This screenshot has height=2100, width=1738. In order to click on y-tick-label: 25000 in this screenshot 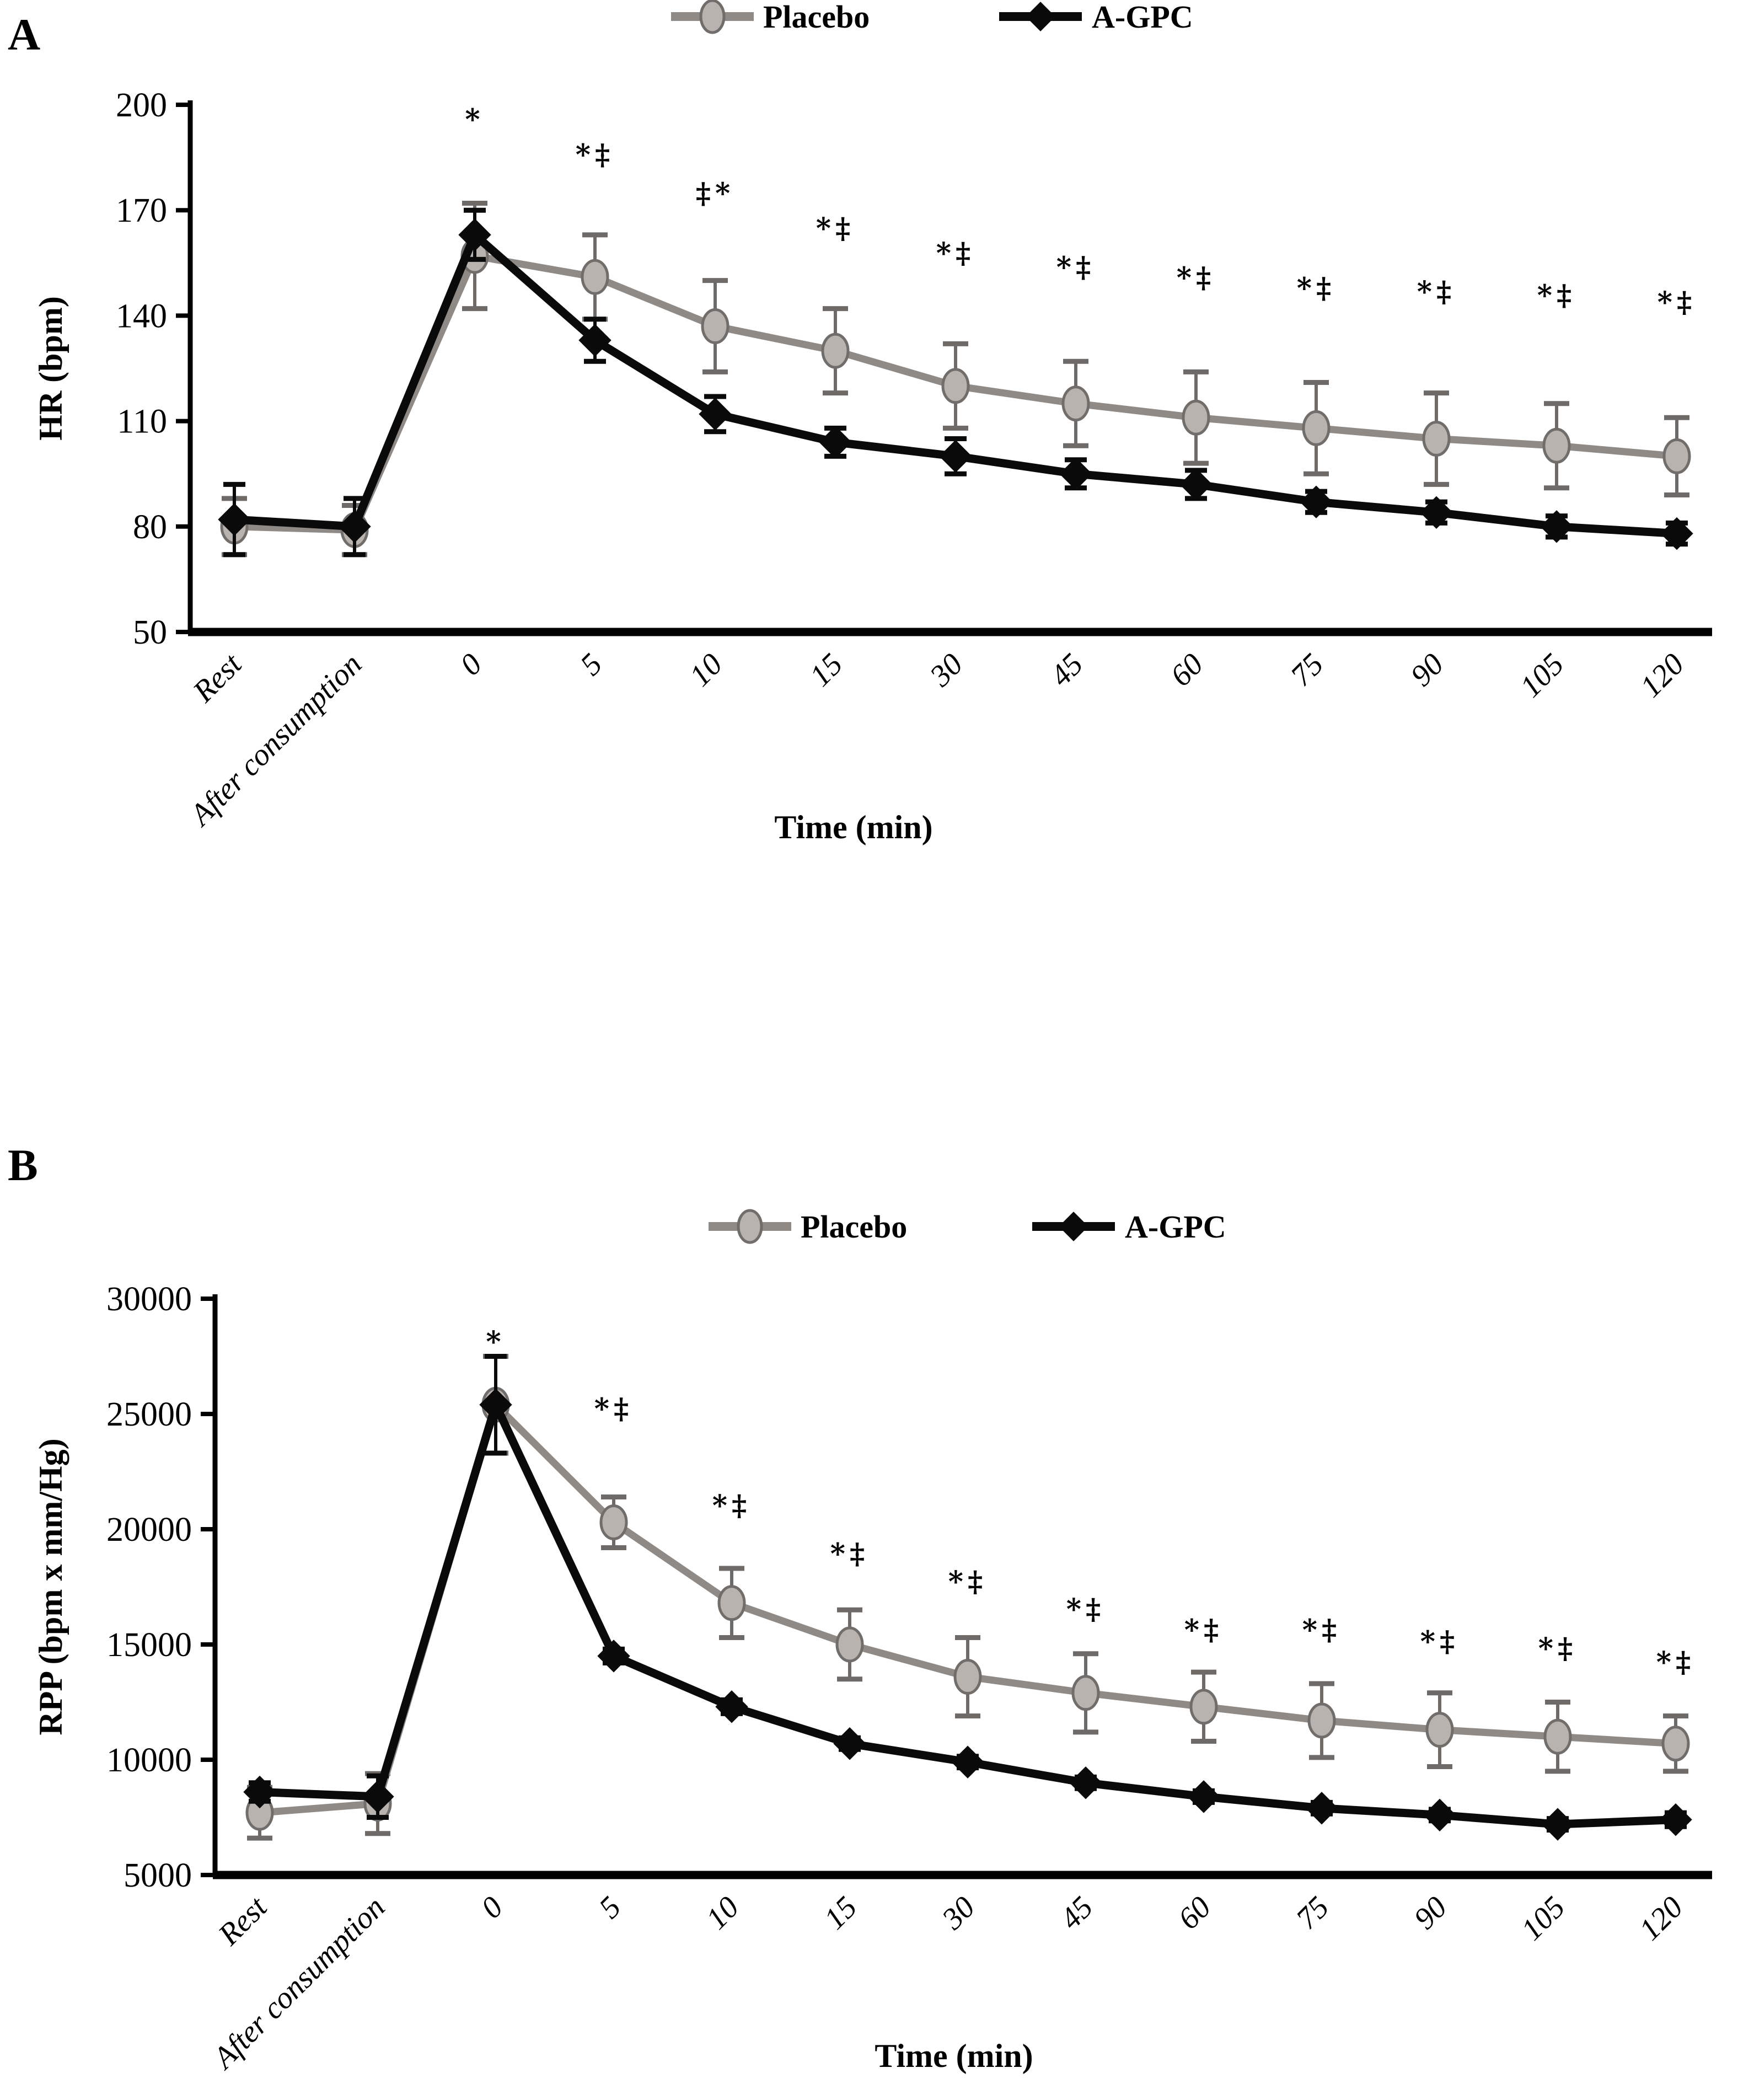, I will do `click(149, 1415)`.